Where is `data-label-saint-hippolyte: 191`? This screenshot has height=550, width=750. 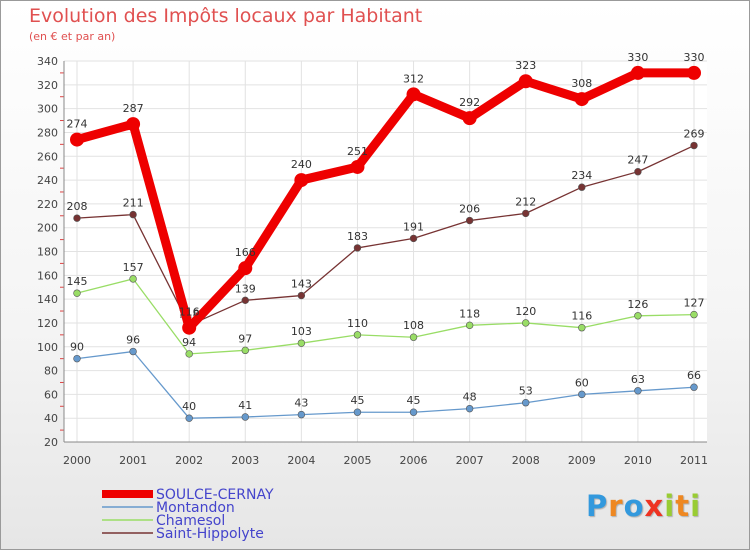
data-label-saint-hippolyte: 191 is located at coordinates (413, 226).